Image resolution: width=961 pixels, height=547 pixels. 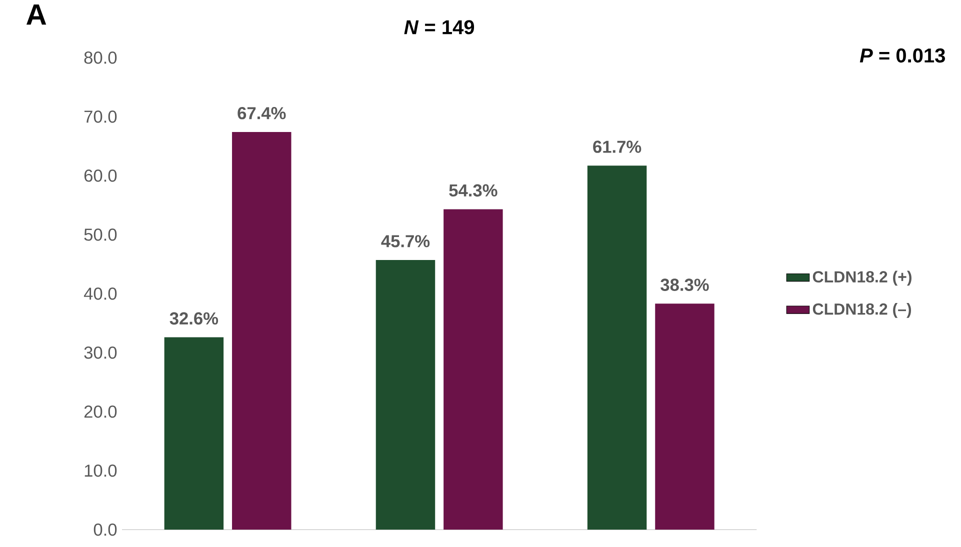 What do you see at coordinates (100, 234) in the screenshot?
I see `y-tick-label: 50.0` at bounding box center [100, 234].